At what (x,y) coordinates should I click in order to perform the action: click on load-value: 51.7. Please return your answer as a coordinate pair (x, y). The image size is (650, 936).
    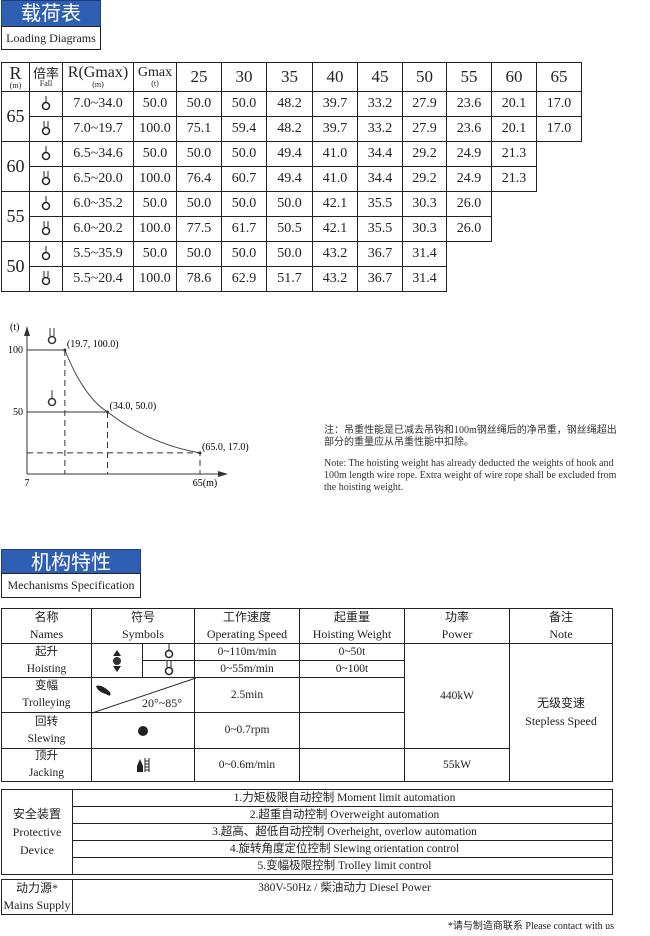
    Looking at the image, I should click on (289, 279).